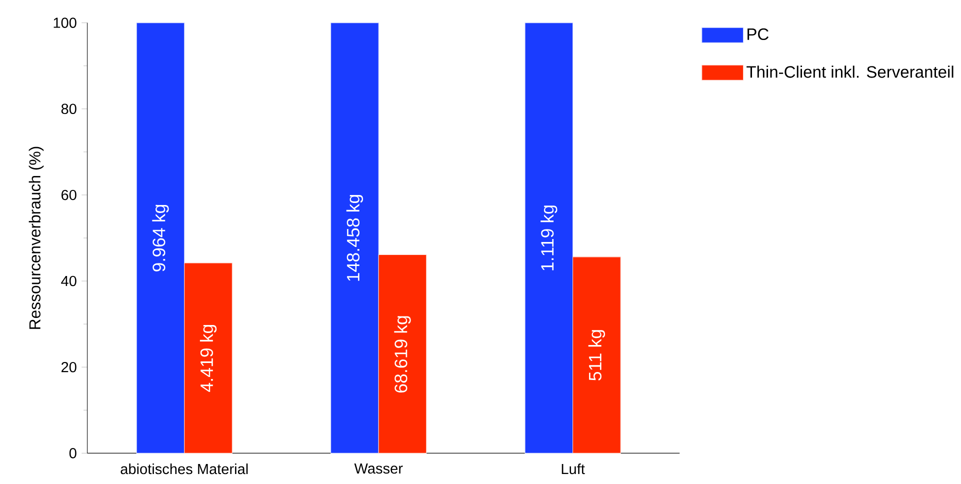  I want to click on y-tick-label: 40, so click(68, 281).